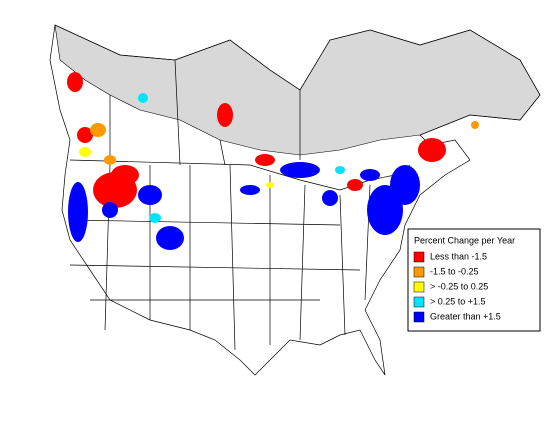  I want to click on legend-label: > 0.25 to +1.5, so click(458, 301).